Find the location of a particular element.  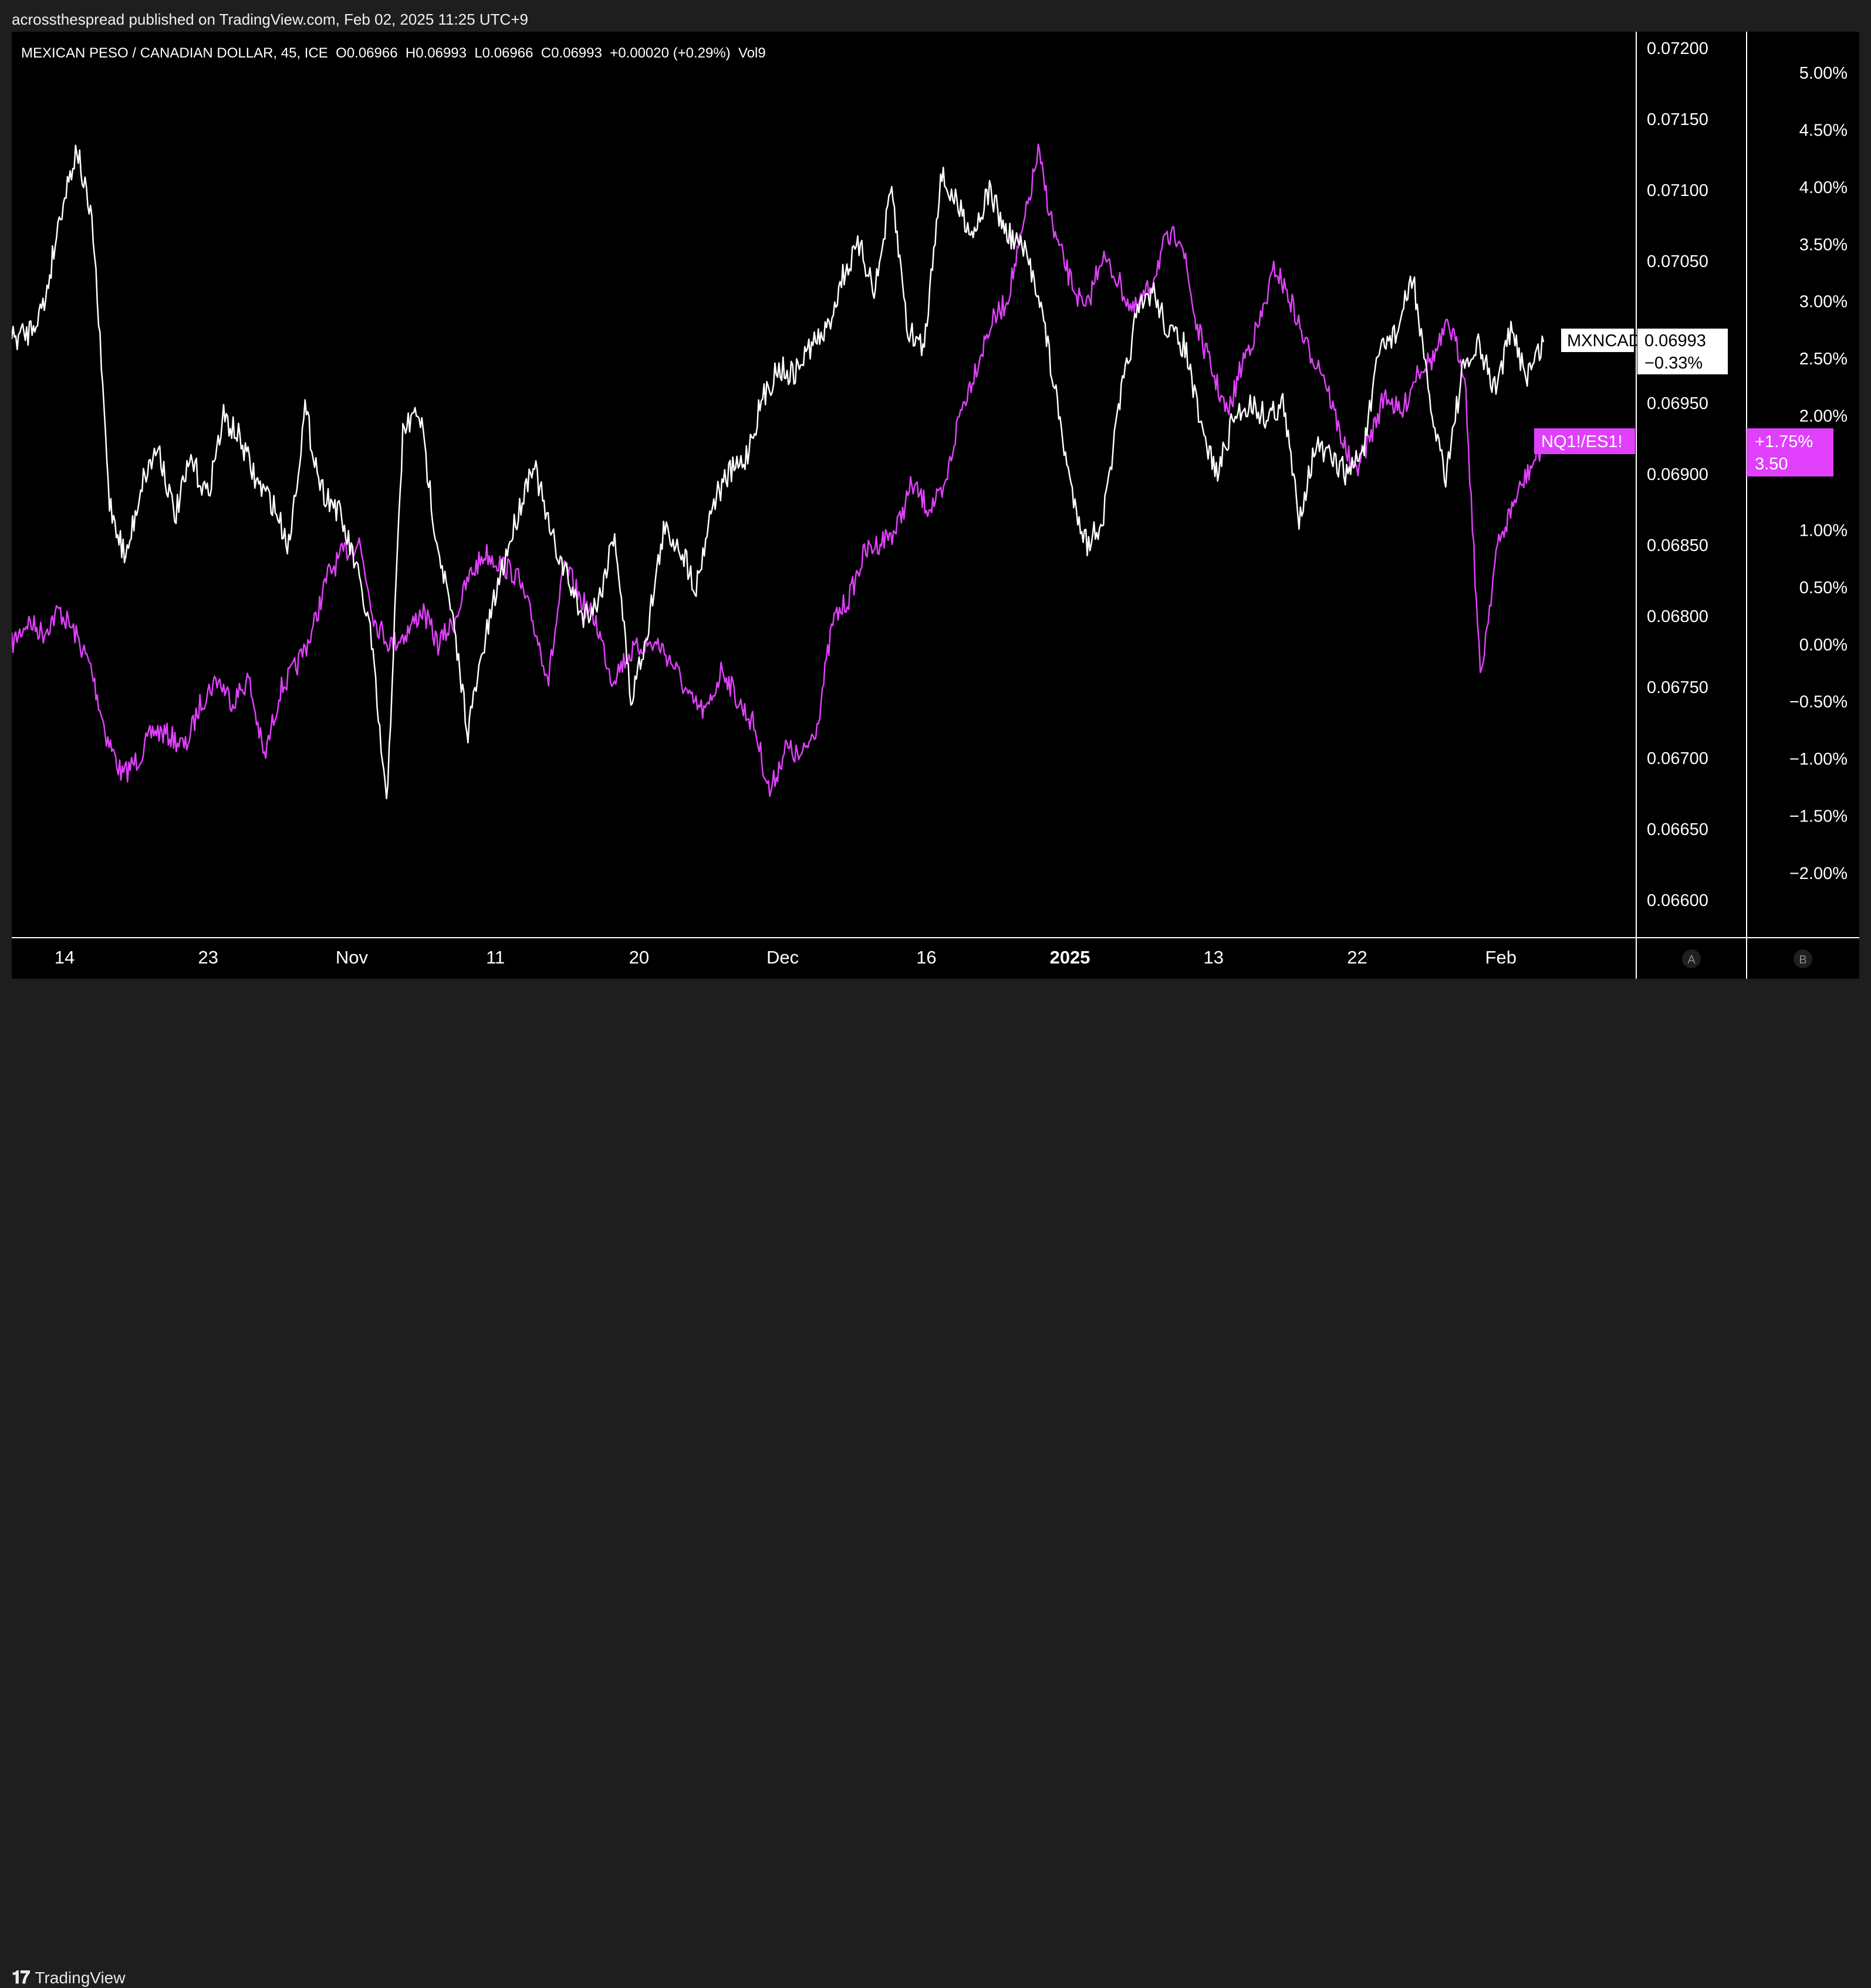

time-tick-label: 11 is located at coordinates (495, 958).